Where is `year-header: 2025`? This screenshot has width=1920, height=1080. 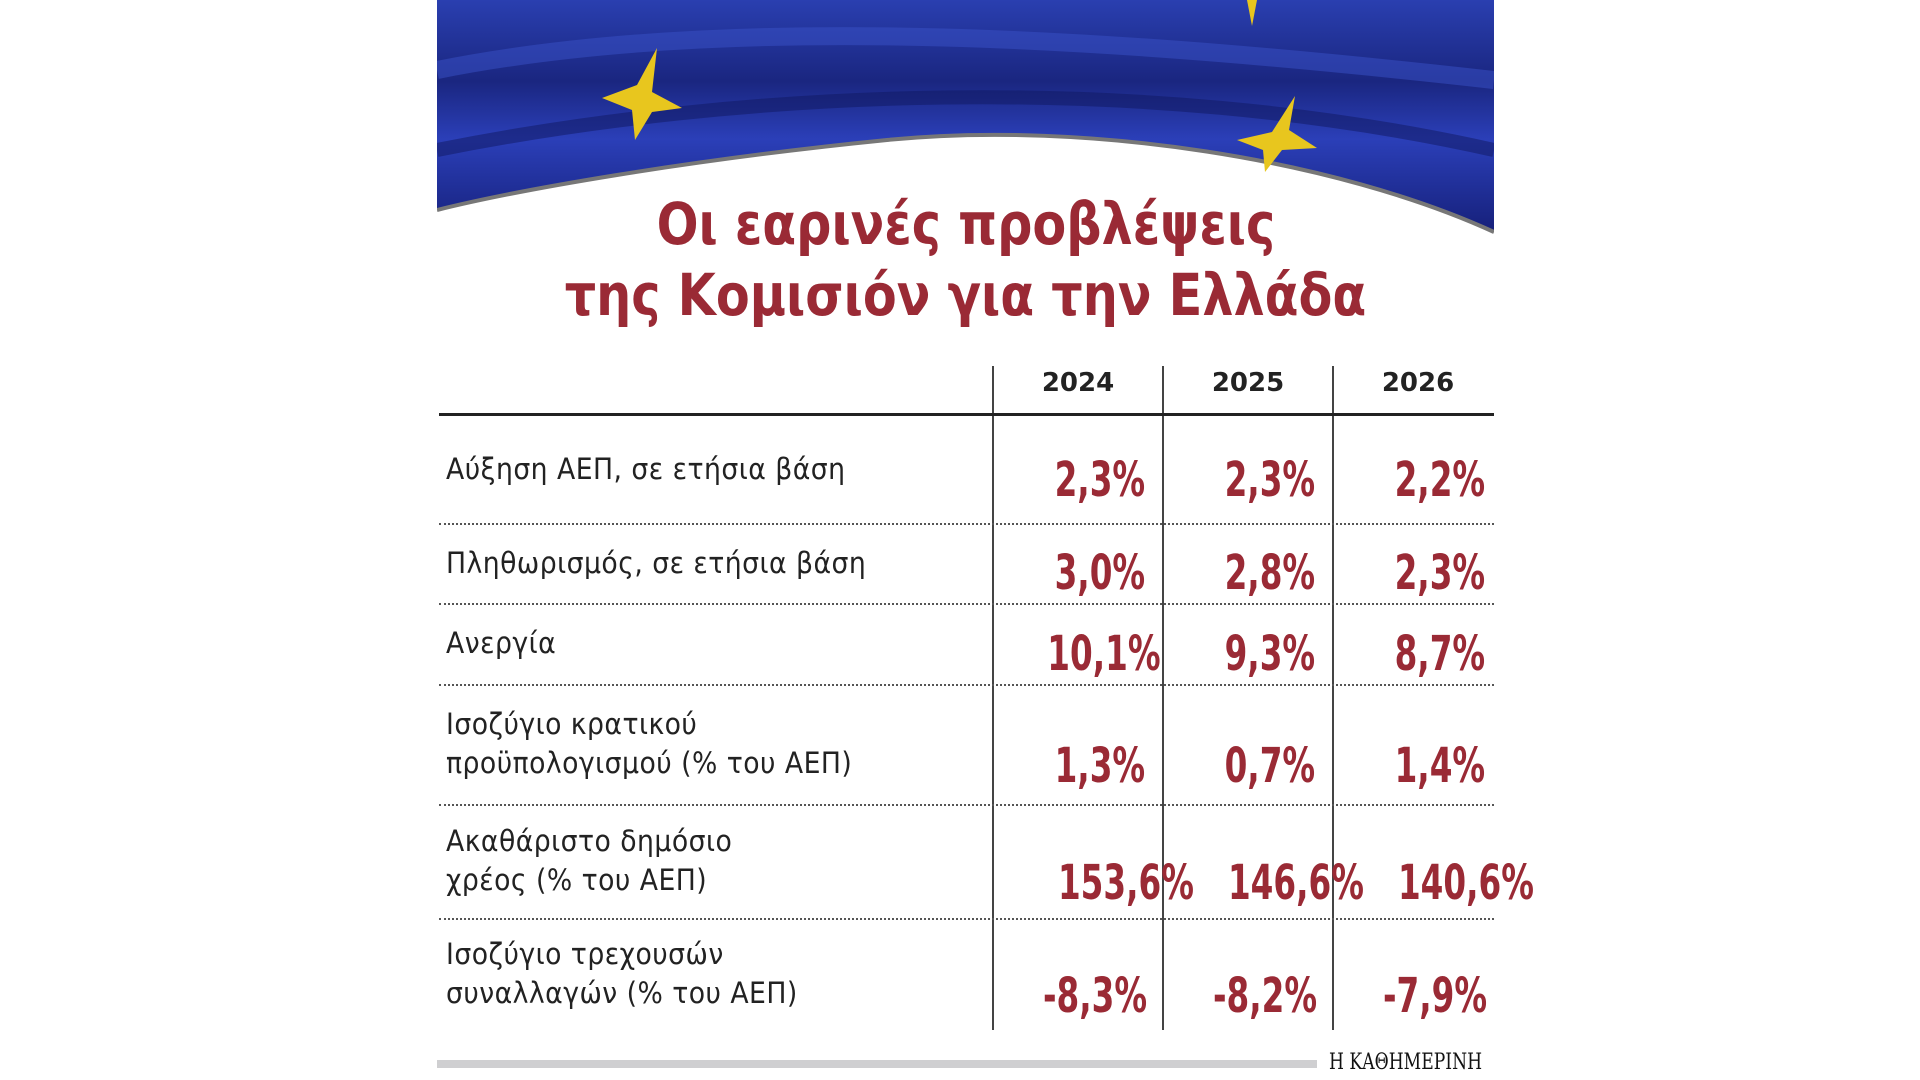
year-header: 2025 is located at coordinates (1248, 383).